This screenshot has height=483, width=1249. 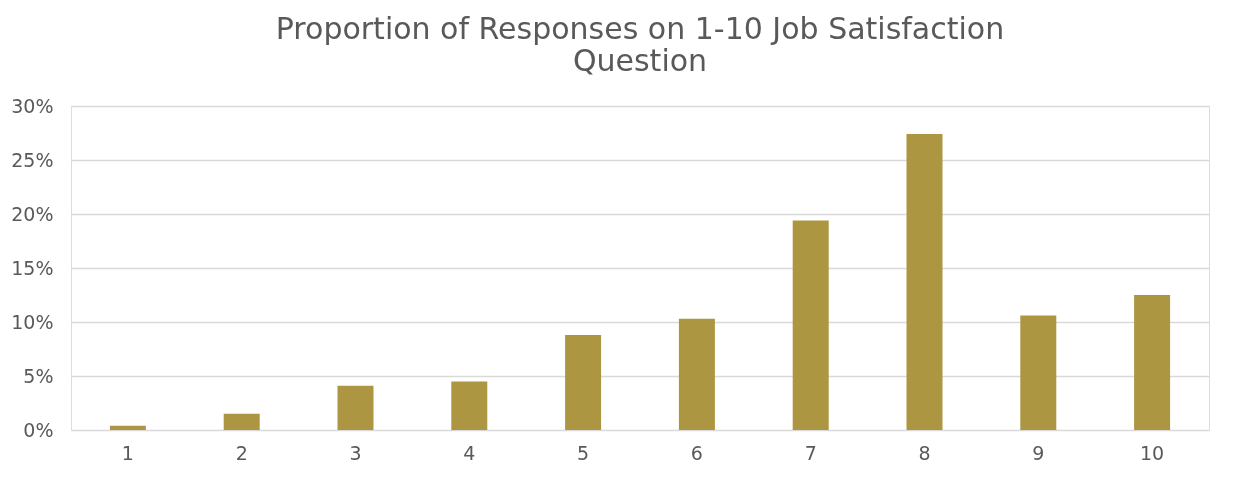 What do you see at coordinates (355, 452) in the screenshot?
I see `x-tick-label: 3` at bounding box center [355, 452].